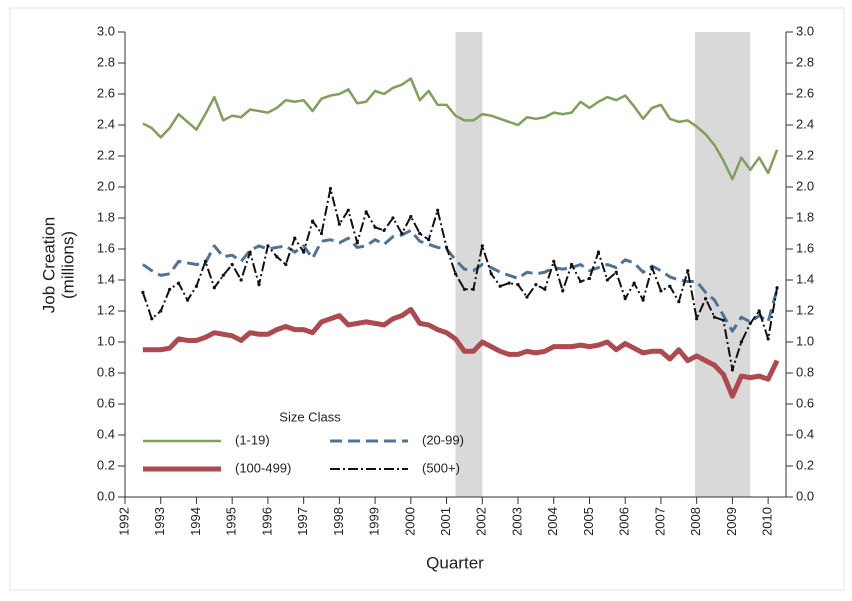 The width and height of the screenshot is (852, 601). Describe the element at coordinates (805, 402) in the screenshot. I see `y-tick-label-right: 0.6` at that location.